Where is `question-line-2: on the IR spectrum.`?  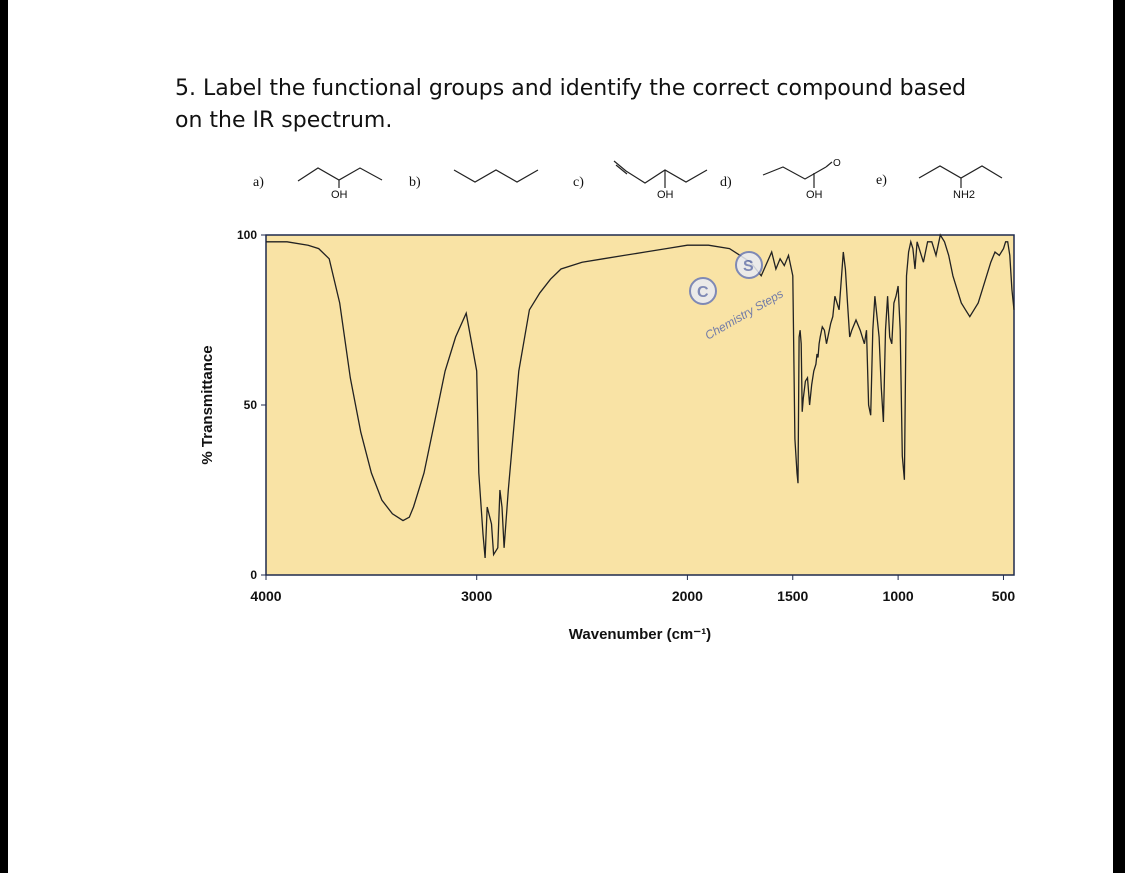 question-line-2: on the IR spectrum. is located at coordinates (284, 120).